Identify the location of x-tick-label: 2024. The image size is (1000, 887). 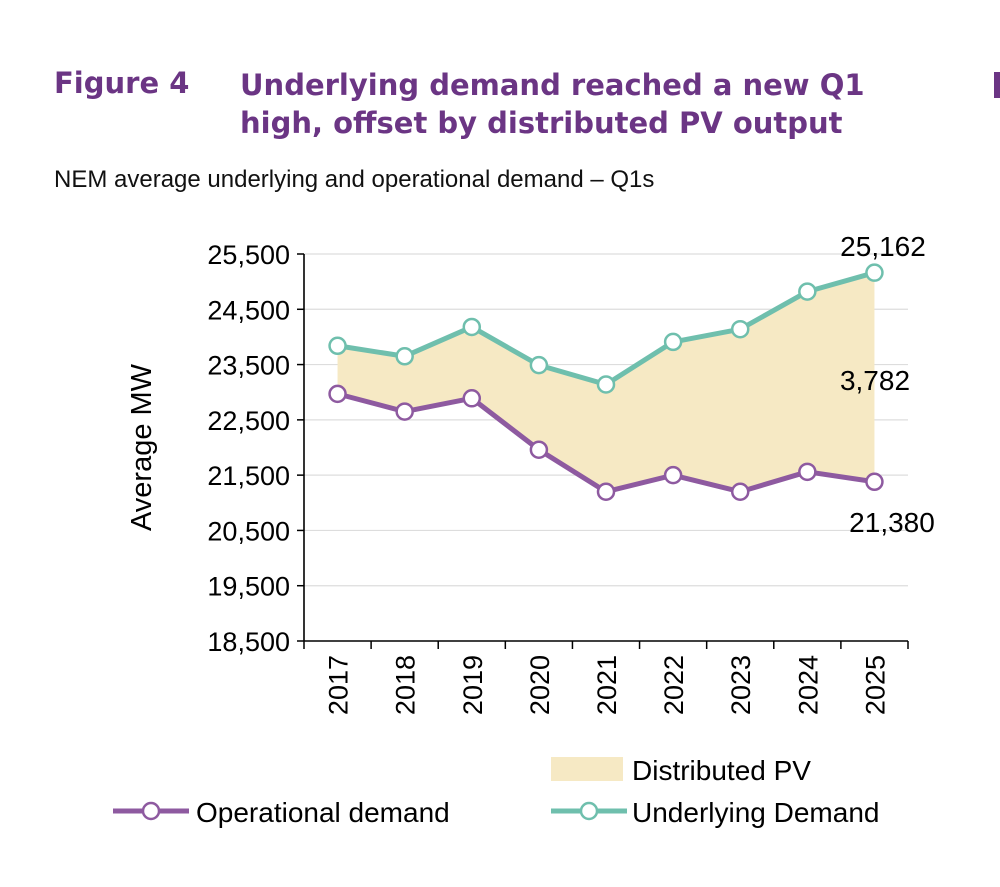
(808, 685).